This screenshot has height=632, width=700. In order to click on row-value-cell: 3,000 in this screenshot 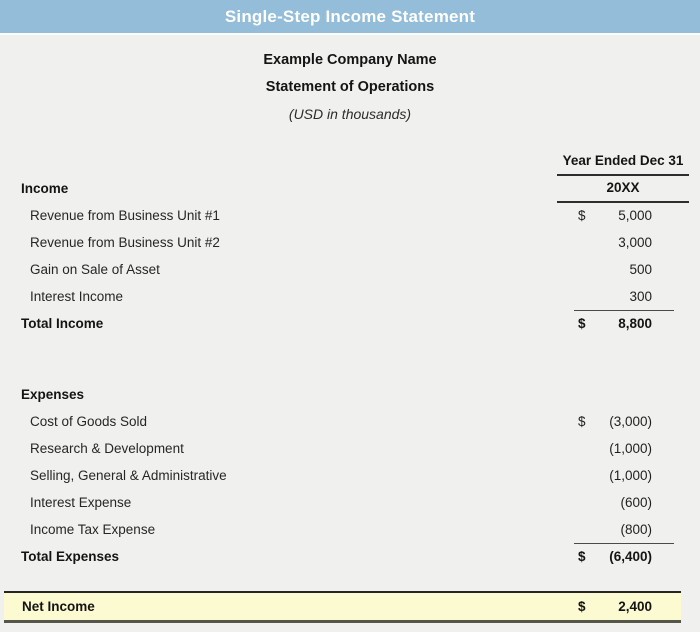, I will do `click(624, 242)`.